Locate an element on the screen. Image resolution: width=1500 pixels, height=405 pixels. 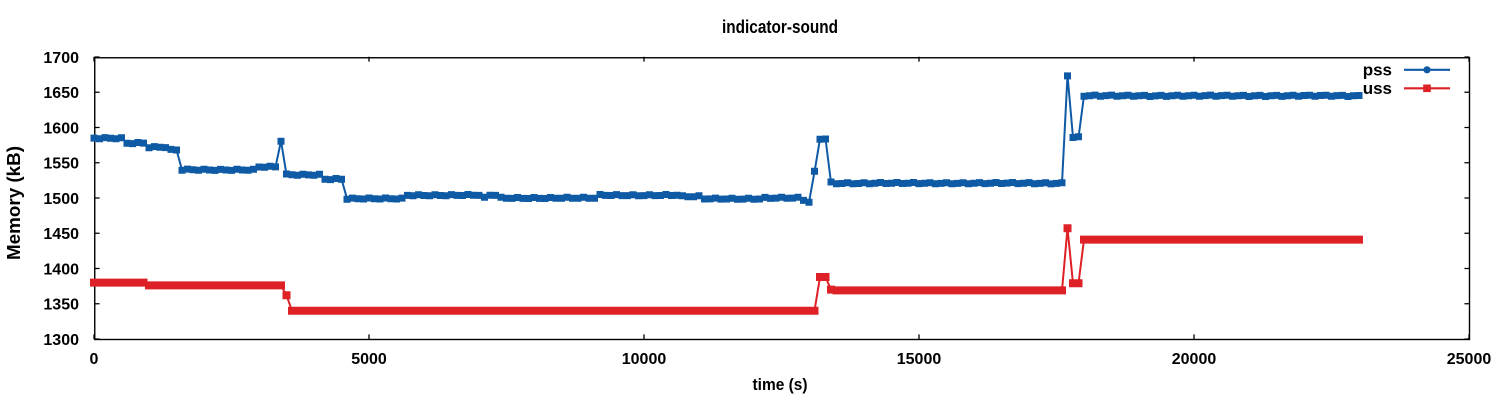
svg-text: 1450 is located at coordinates (61, 234).